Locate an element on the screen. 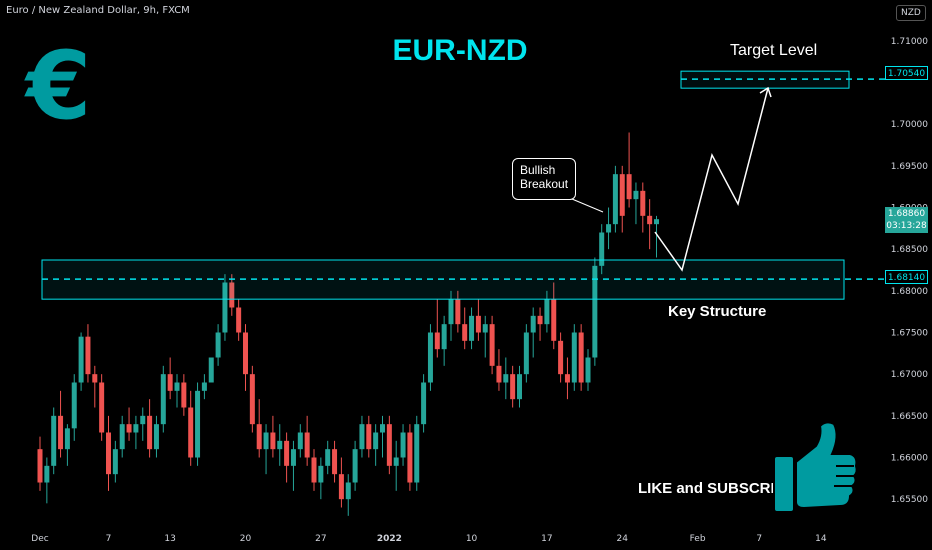 The width and height of the screenshot is (932, 550). projection-arrowhead is located at coordinates (765, 92).